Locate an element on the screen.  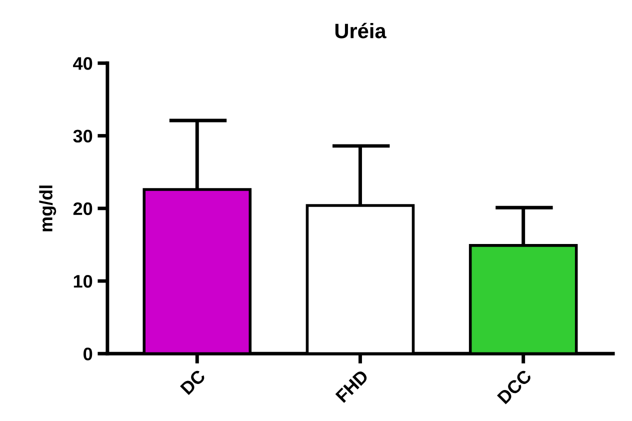
y-tick-label: 10 is located at coordinates (83, 281).